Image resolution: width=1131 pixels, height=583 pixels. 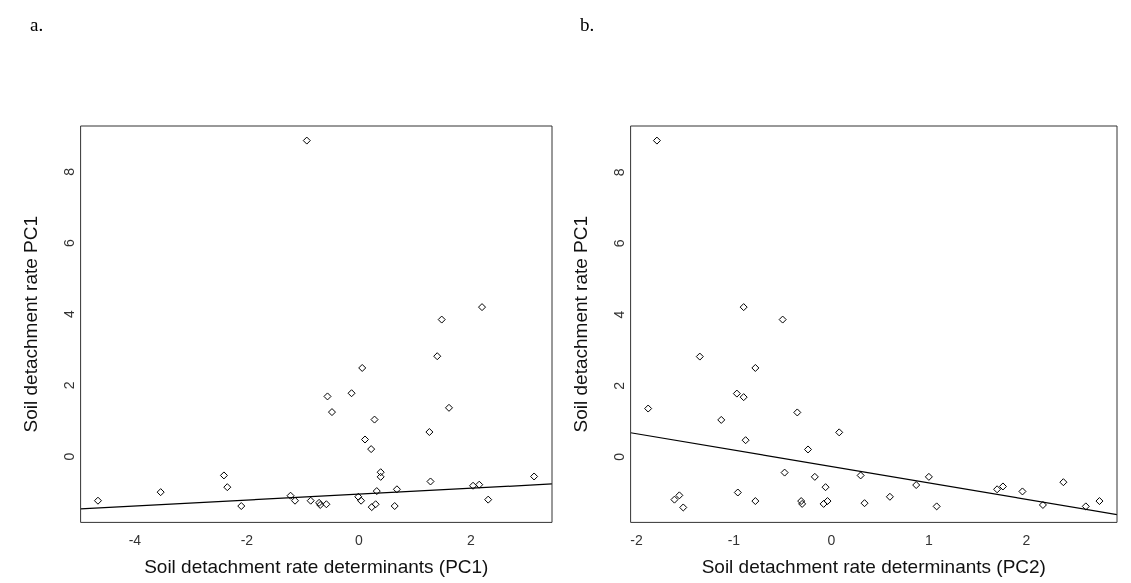 What do you see at coordinates (734, 539) in the screenshot?
I see `x-tick-label: -1` at bounding box center [734, 539].